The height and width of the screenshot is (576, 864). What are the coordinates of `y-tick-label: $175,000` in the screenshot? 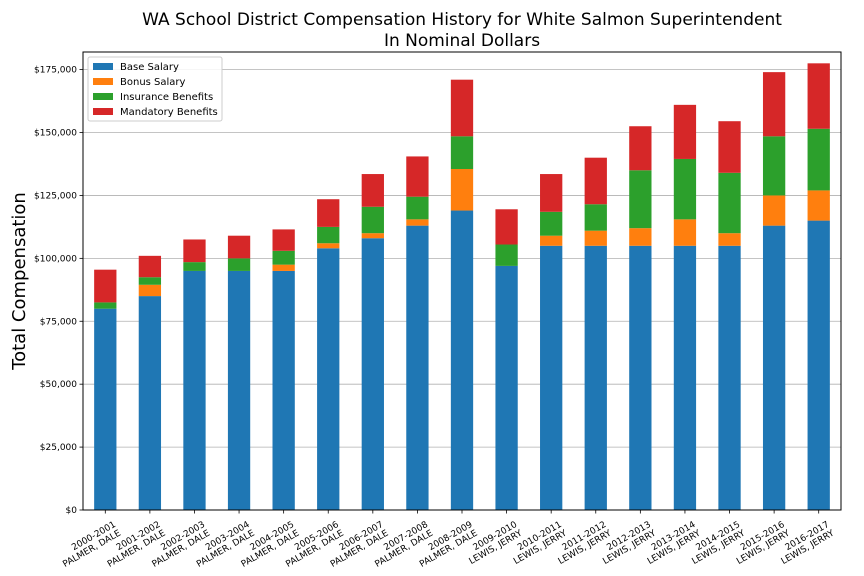 It's located at (55, 71).